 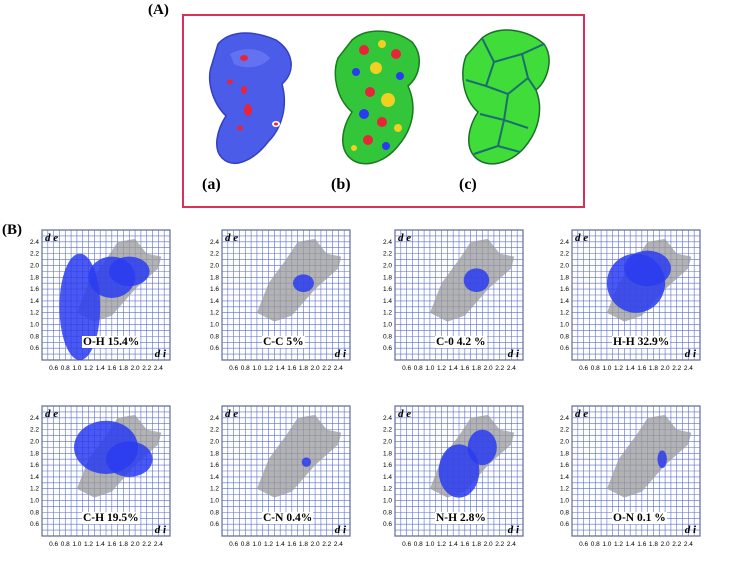 I want to click on fingerprint-contact-label: O-N 0.1 %, so click(x=639, y=518).